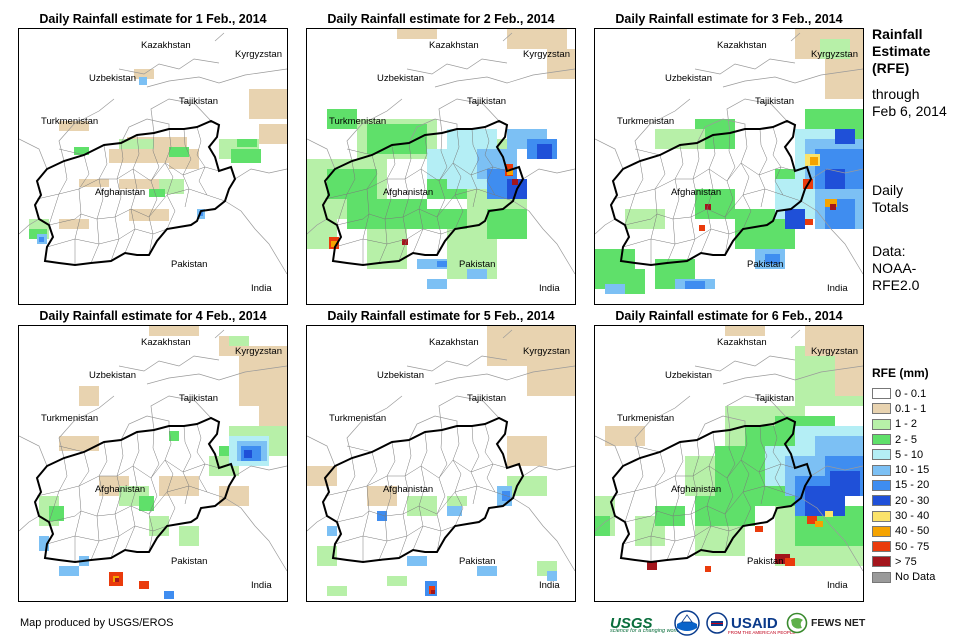  Describe the element at coordinates (742, 342) in the screenshot. I see `country-label: Kazakhstan` at that location.